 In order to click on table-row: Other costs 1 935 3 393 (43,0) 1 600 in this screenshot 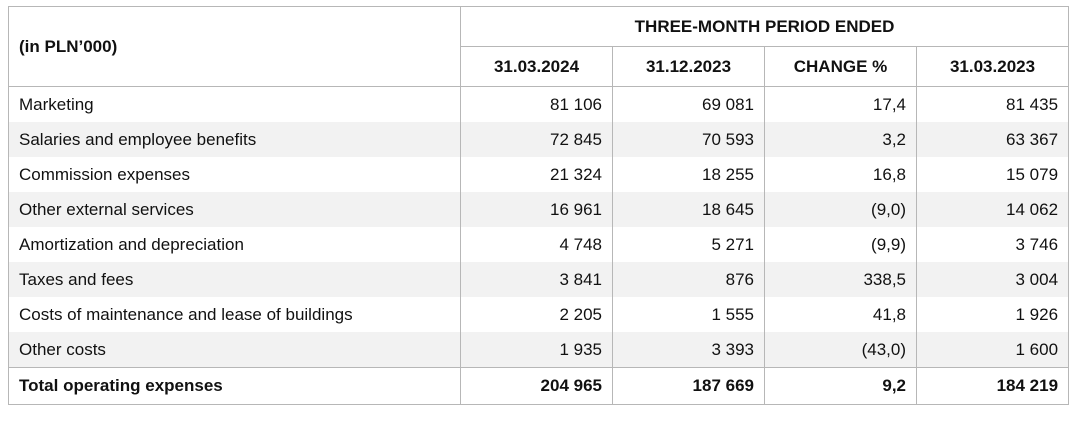, I will do `click(539, 350)`.